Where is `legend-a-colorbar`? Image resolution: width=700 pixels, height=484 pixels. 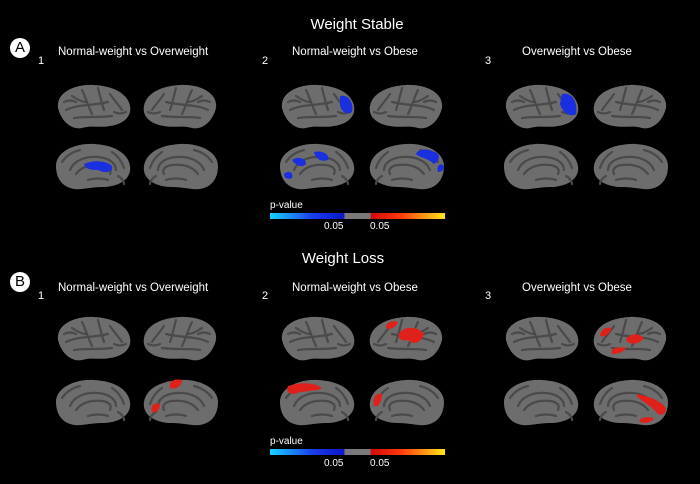
legend-a-colorbar is located at coordinates (357, 216).